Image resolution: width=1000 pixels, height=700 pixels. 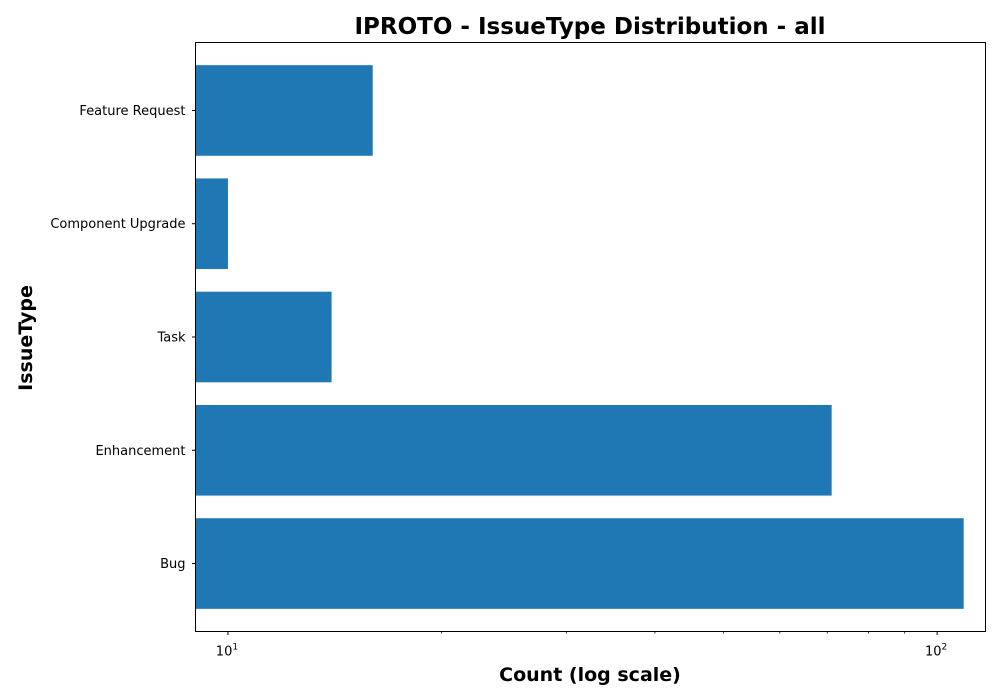 I want to click on bar-component-upgrade, so click(x=211, y=224).